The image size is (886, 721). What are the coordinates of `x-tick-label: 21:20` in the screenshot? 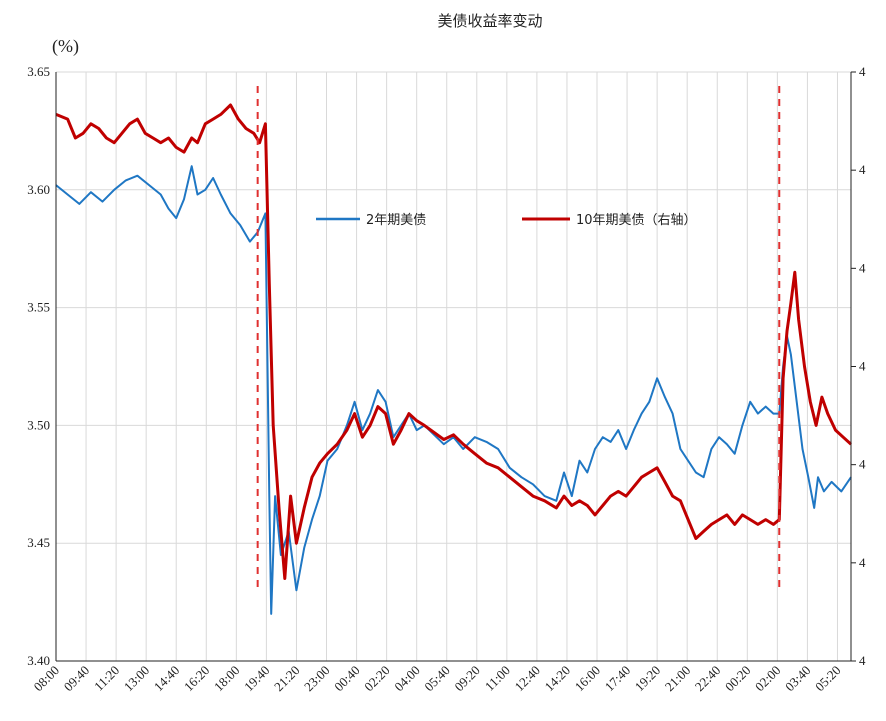 It's located at (287, 679).